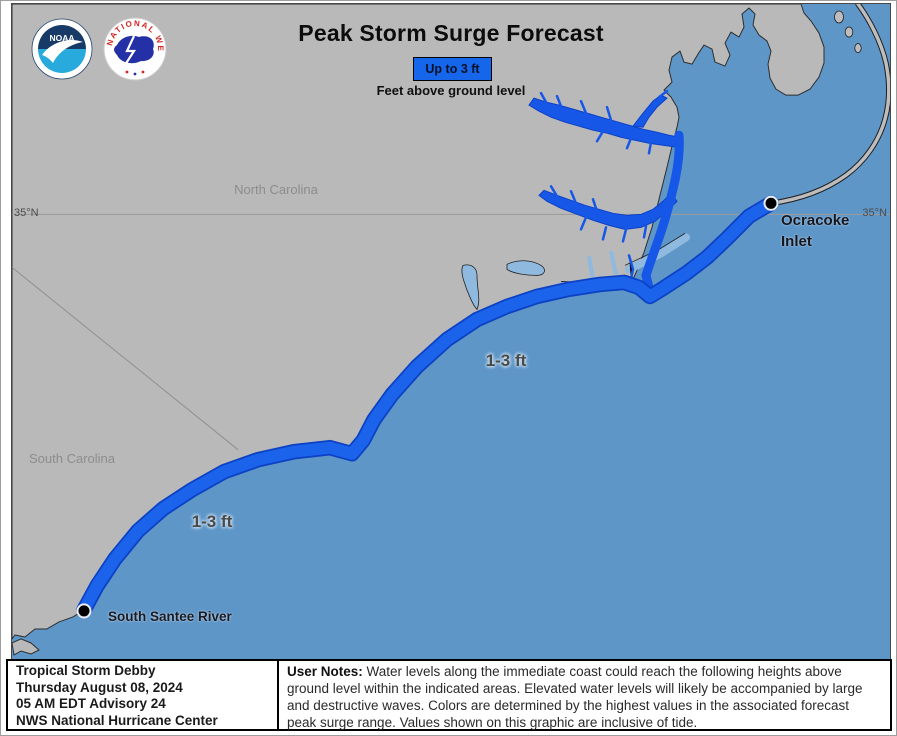 This screenshot has width=897, height=736. Describe the element at coordinates (451, 33) in the screenshot. I see `page-title: Peak Storm Surge Forecast` at that location.